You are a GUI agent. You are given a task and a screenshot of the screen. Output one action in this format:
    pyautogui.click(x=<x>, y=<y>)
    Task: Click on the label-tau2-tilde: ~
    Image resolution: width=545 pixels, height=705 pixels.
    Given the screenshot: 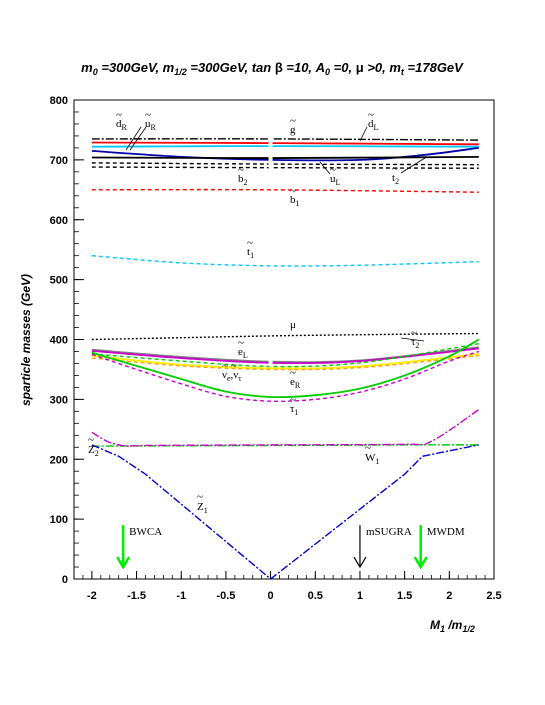 What is the action you would take?
    pyautogui.click(x=414, y=333)
    